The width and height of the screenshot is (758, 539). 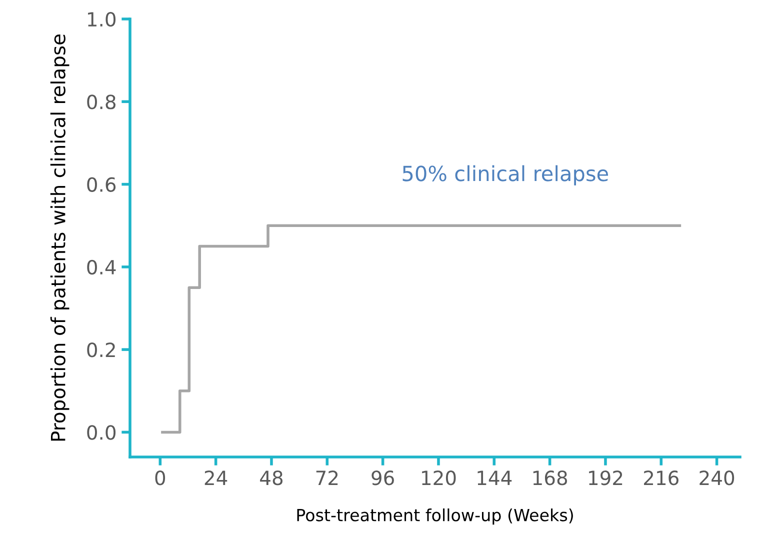 I want to click on x-tick-label: 168, so click(x=550, y=478).